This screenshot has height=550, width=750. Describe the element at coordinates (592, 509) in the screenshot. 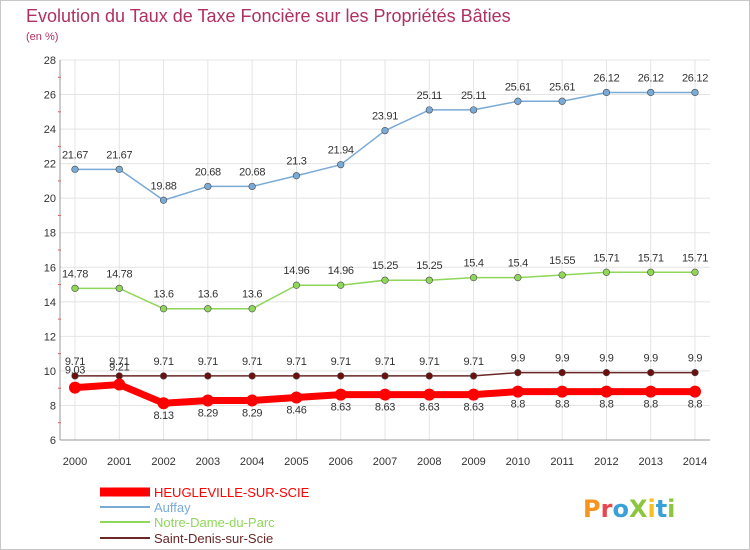

I see `logo-letter: P` at that location.